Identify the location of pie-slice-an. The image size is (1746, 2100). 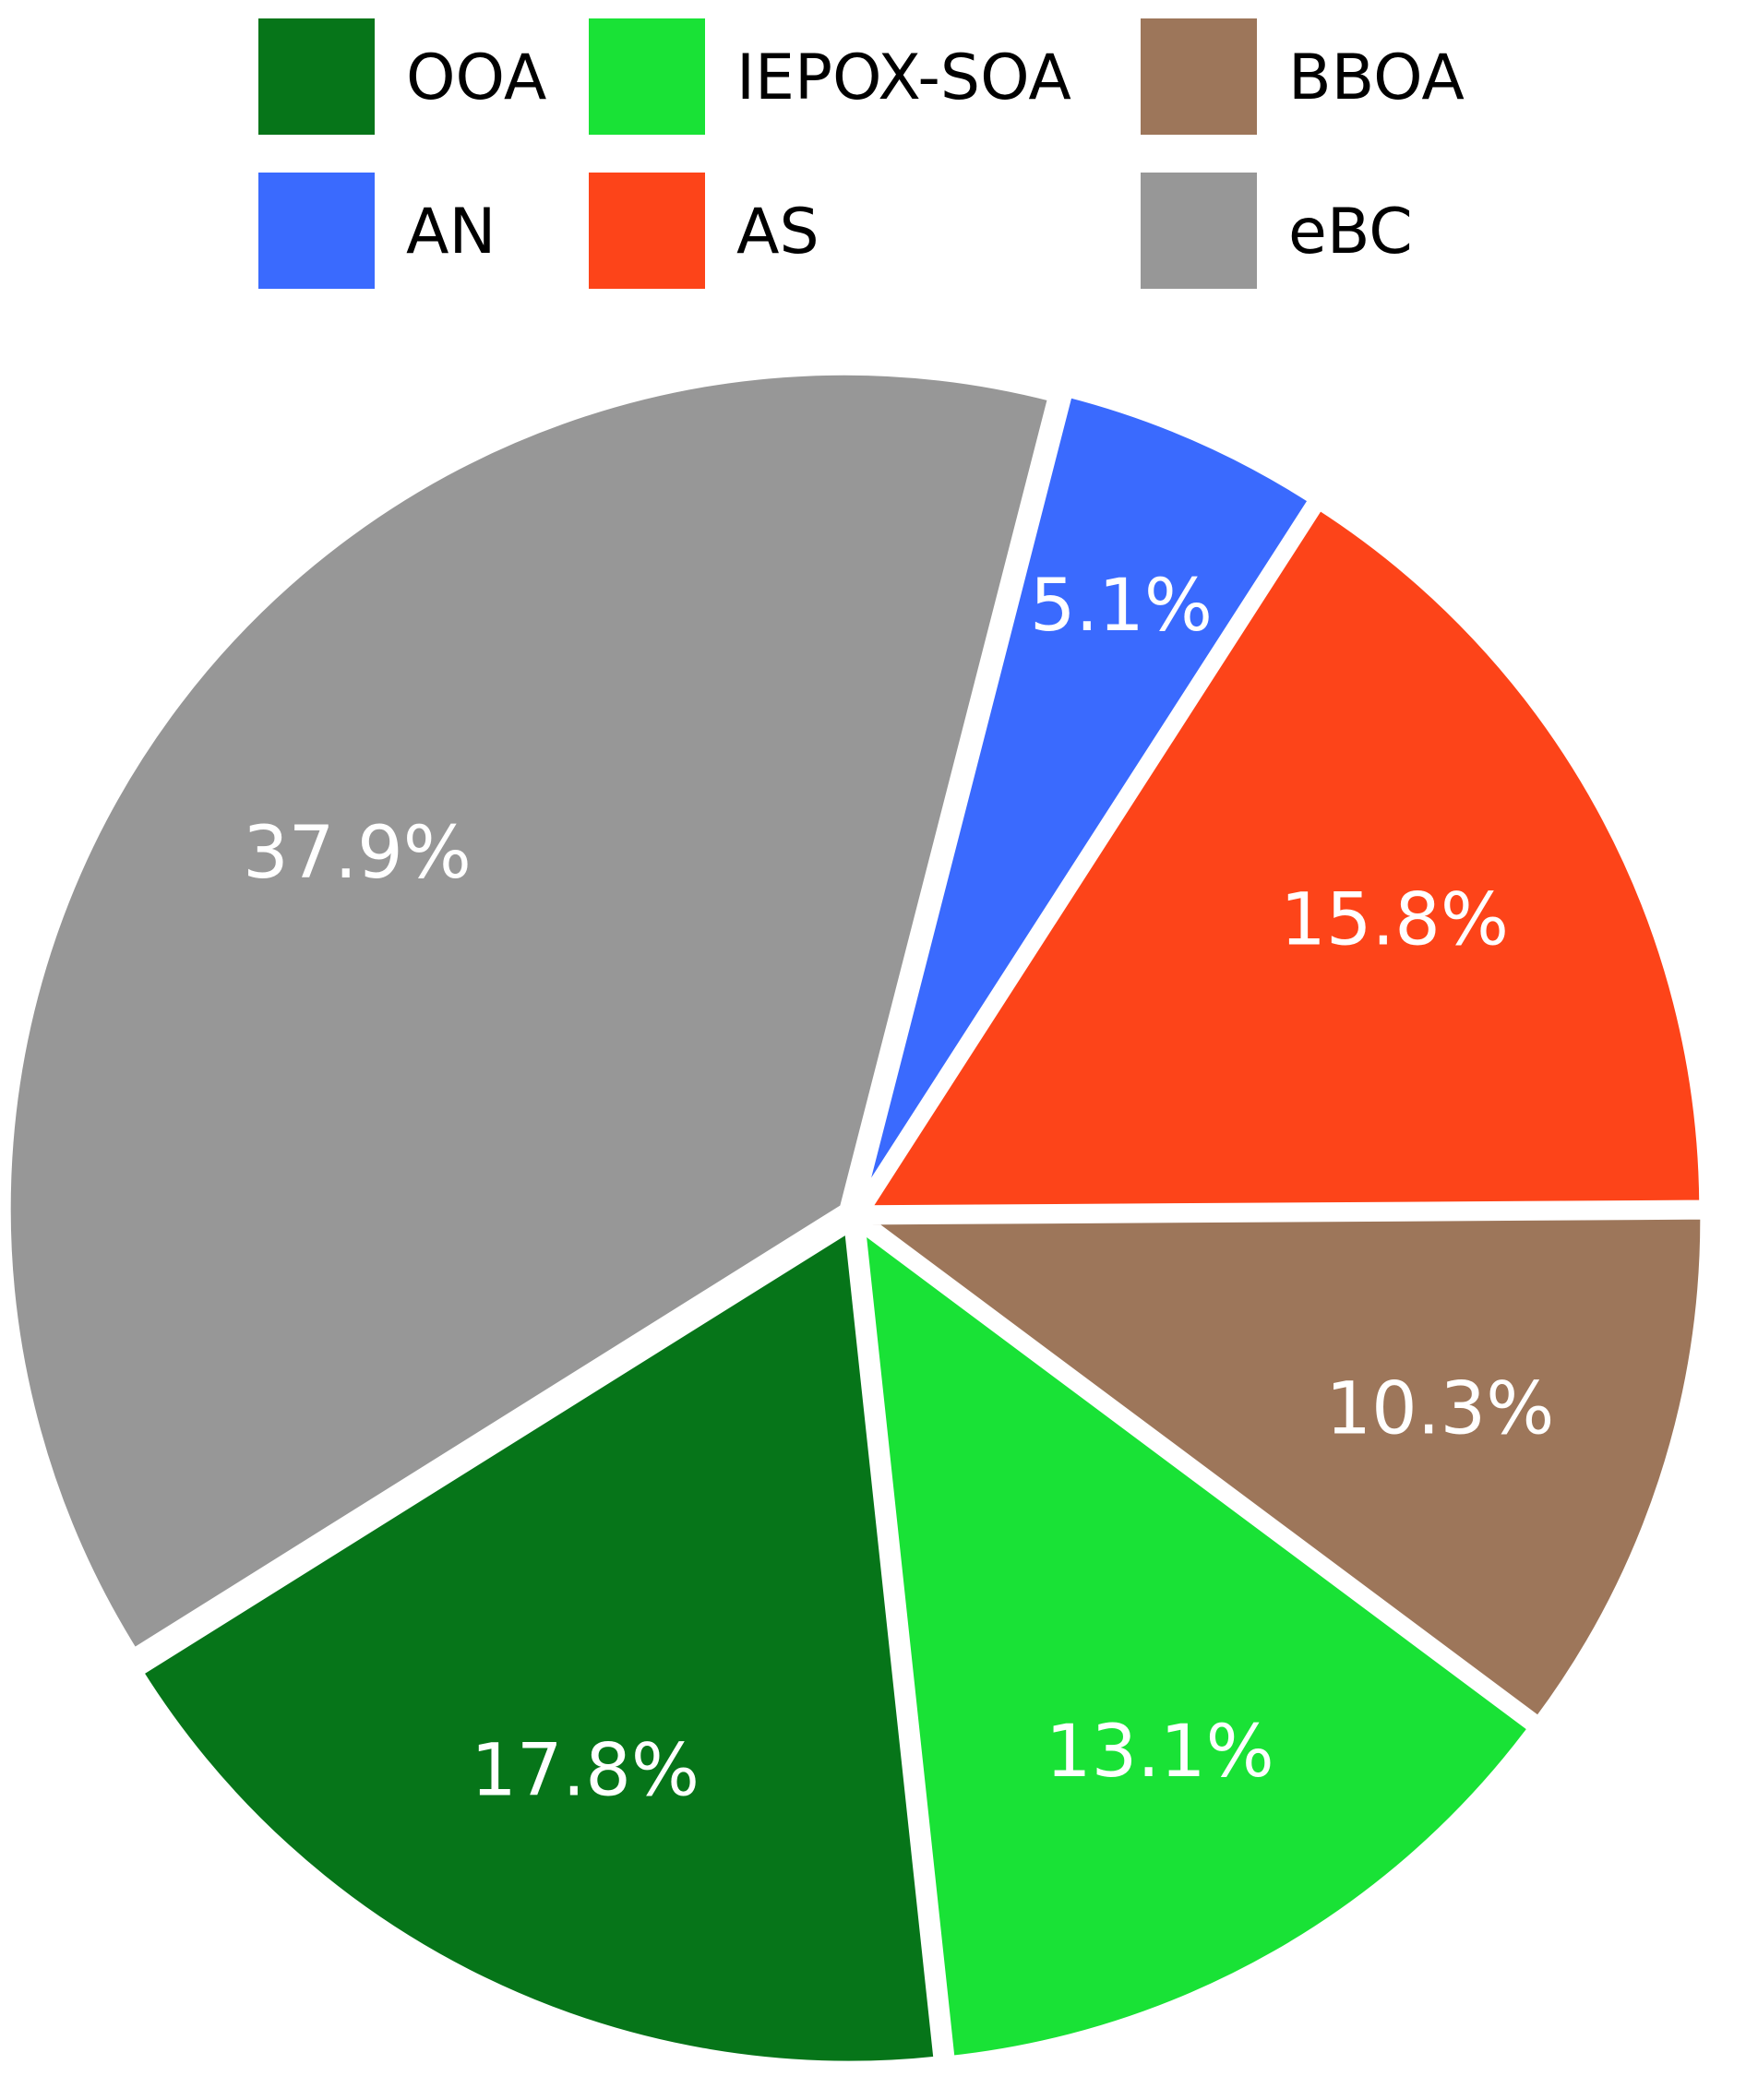
(1086, 799).